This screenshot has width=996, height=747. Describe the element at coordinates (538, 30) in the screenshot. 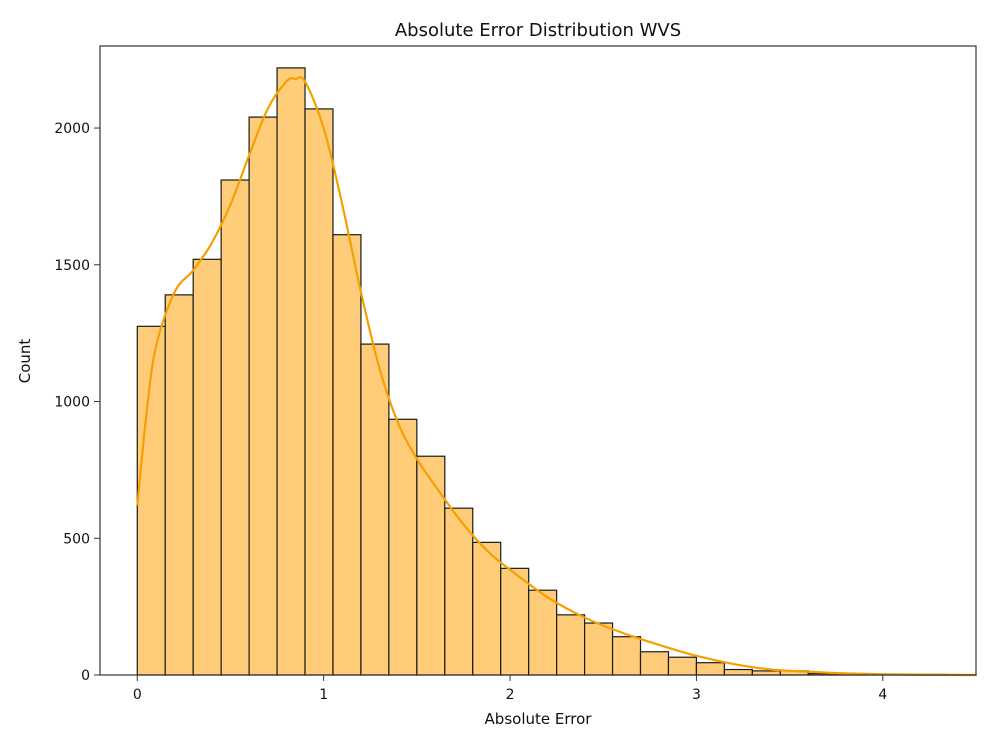

I see `chart-title: Absolute Error Distribution WVS` at that location.